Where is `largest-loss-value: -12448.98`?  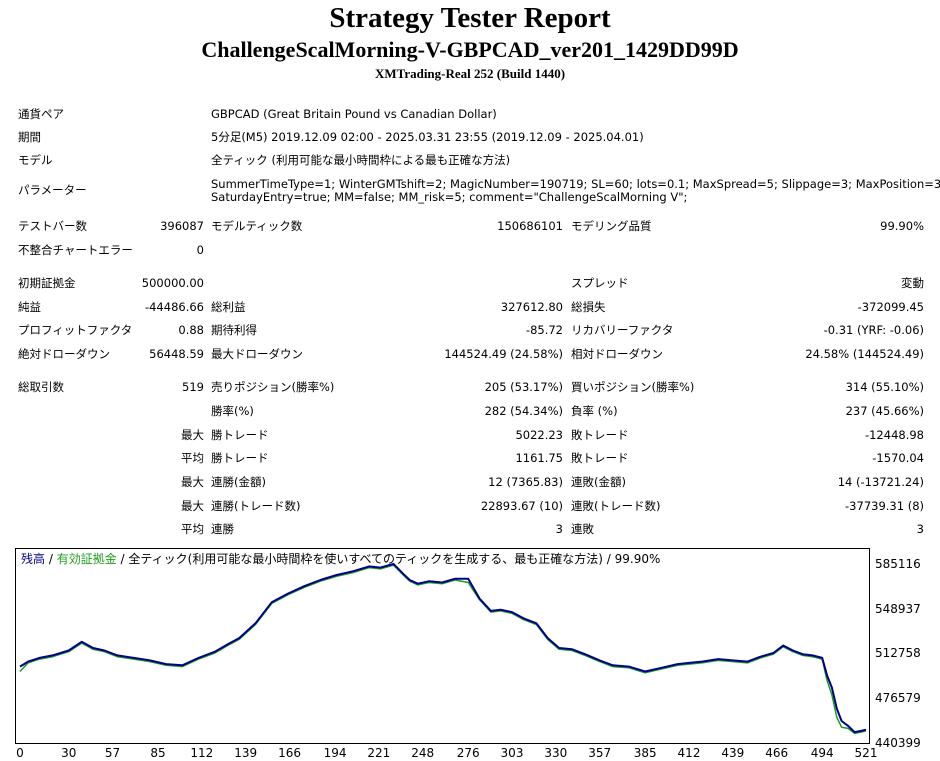
largest-loss-value: -12448.98 is located at coordinates (894, 435).